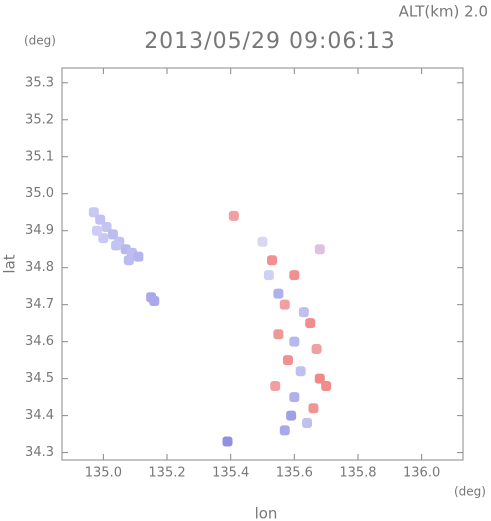  I want to click on x-tick-label: 135.8, so click(357, 473).